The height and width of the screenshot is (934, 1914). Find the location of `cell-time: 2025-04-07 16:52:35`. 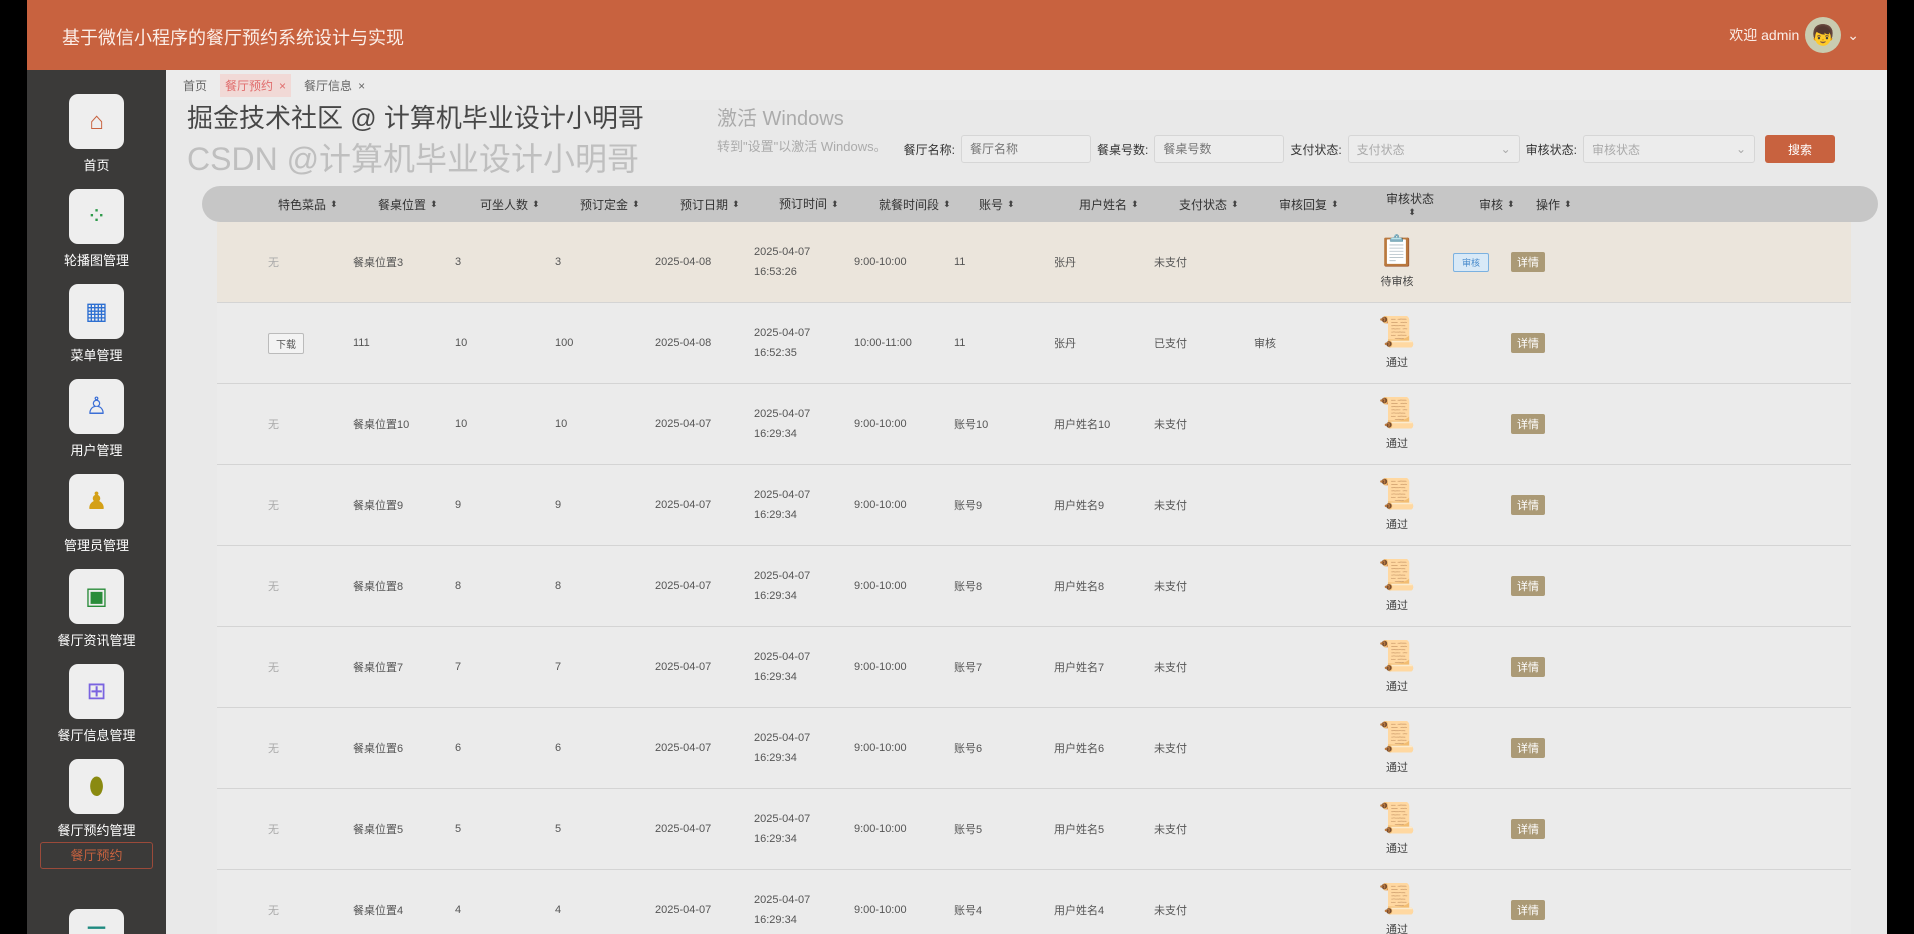

cell-time: 2025-04-07 16:52:35 is located at coordinates (782, 343).